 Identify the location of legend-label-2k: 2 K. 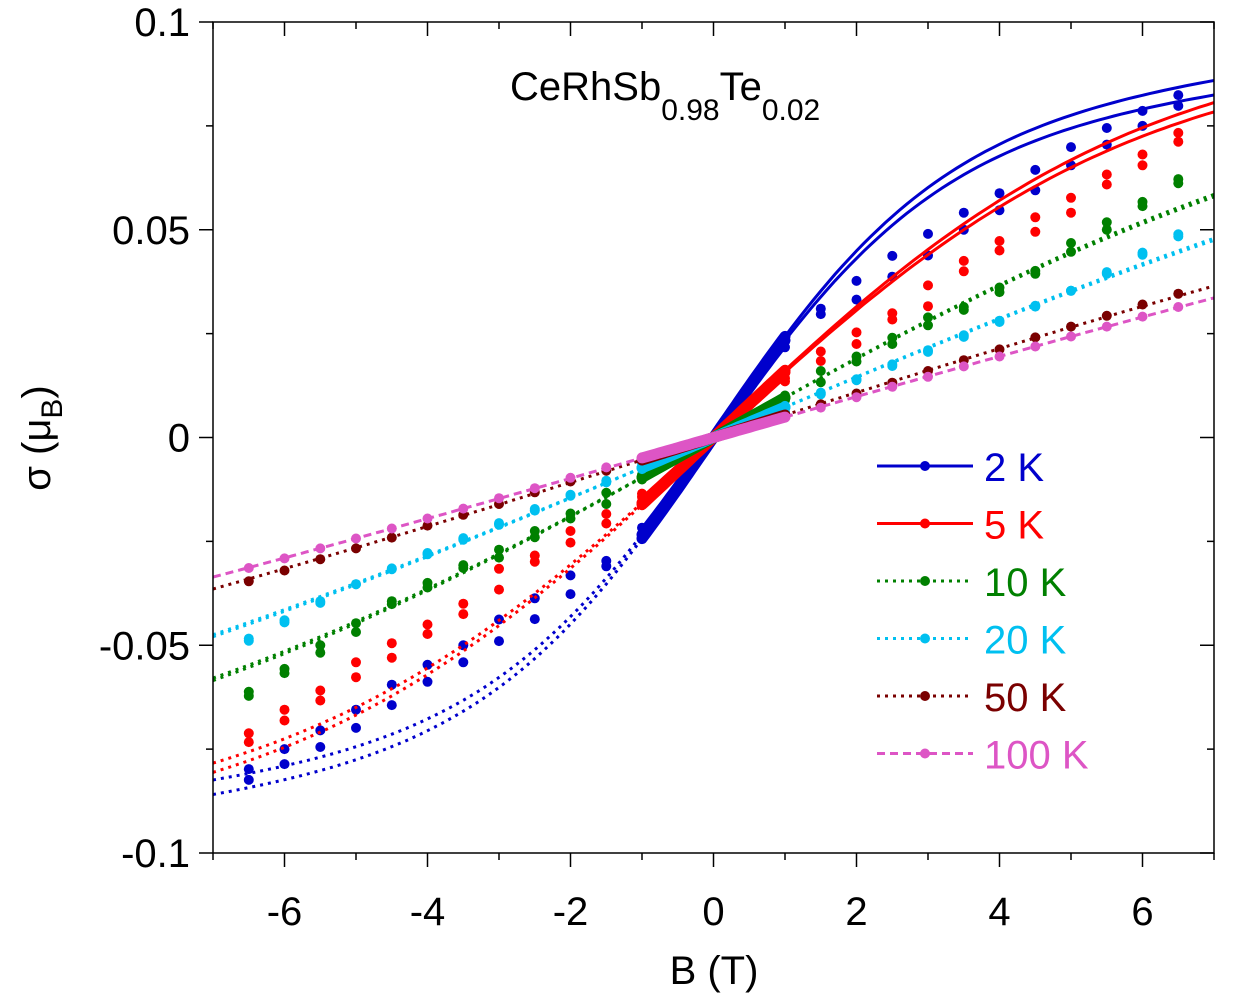
(1014, 468).